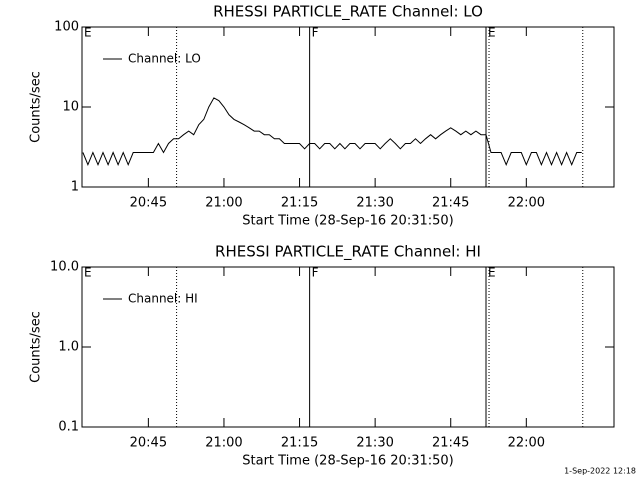 The width and height of the screenshot is (640, 480). Describe the element at coordinates (163, 299) in the screenshot. I see `legend-label: Channel: HI` at that location.